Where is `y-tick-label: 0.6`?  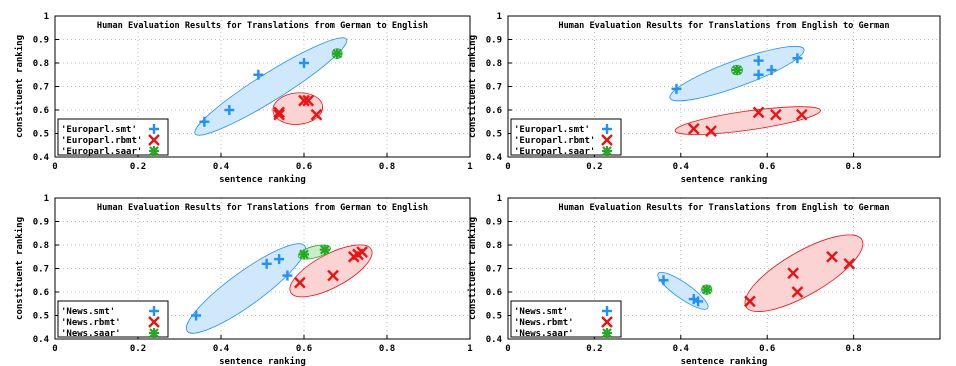 y-tick-label: 0.6 is located at coordinates (494, 111).